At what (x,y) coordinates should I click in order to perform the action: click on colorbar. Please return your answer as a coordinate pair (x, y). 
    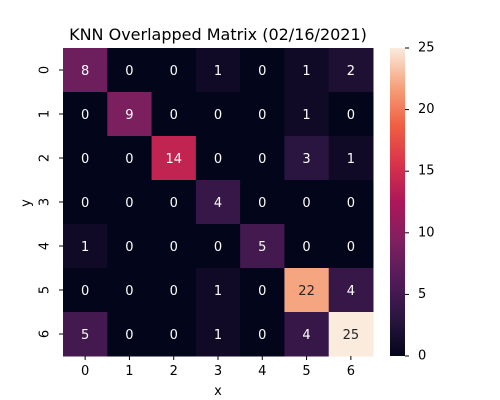
    Looking at the image, I should click on (397, 202).